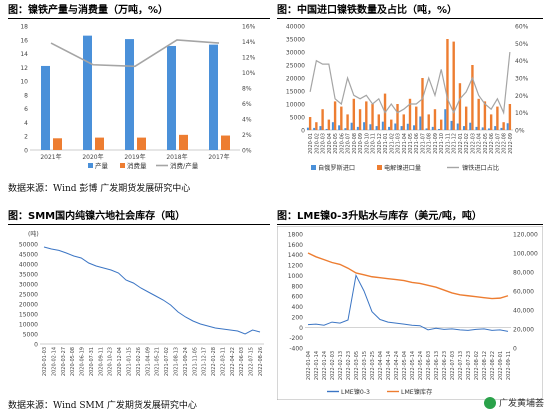  What do you see at coordinates (469, 365) in the screenshot?
I see `x-tick-label: 2022-07-23` at bounding box center [469, 365].